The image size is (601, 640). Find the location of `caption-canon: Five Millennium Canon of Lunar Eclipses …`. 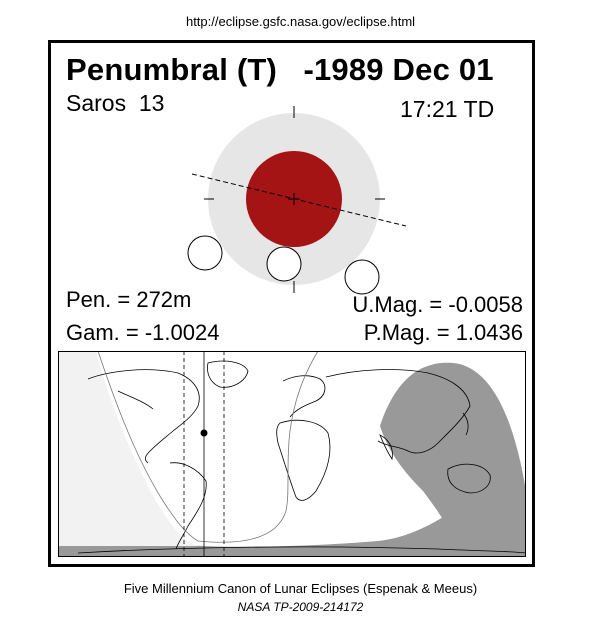

caption-canon: Five Millennium Canon of Lunar Eclipses … is located at coordinates (300, 588).